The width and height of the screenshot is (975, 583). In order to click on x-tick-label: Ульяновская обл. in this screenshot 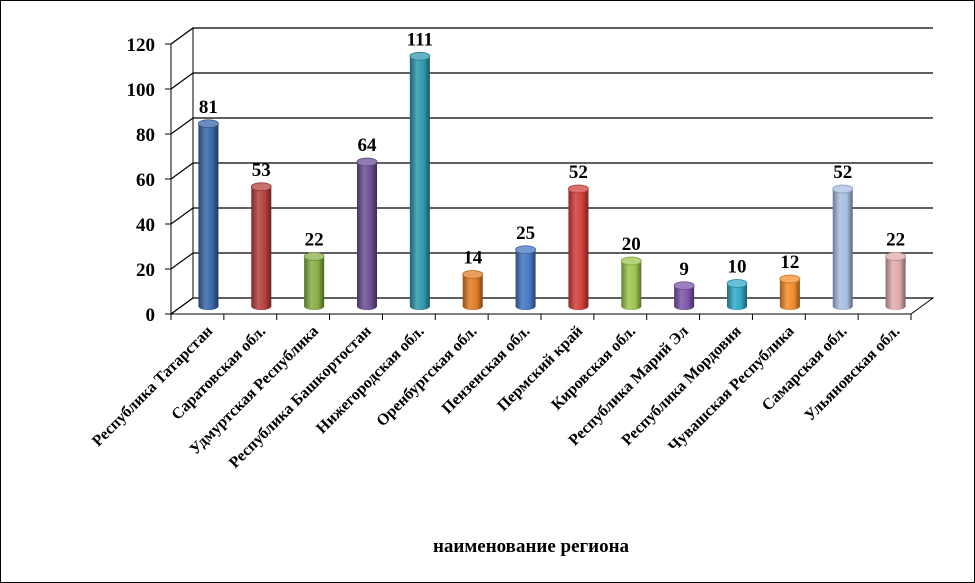, I will do `click(853, 374)`.